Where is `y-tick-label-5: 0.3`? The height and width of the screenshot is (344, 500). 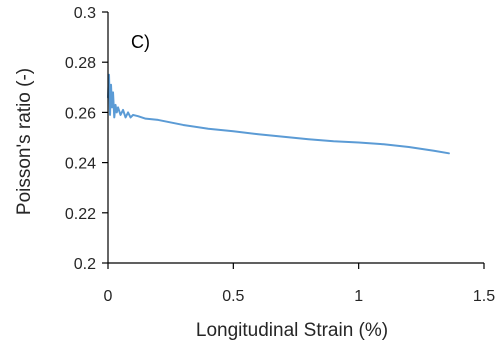 y-tick-label-5: 0.3 is located at coordinates (85, 13).